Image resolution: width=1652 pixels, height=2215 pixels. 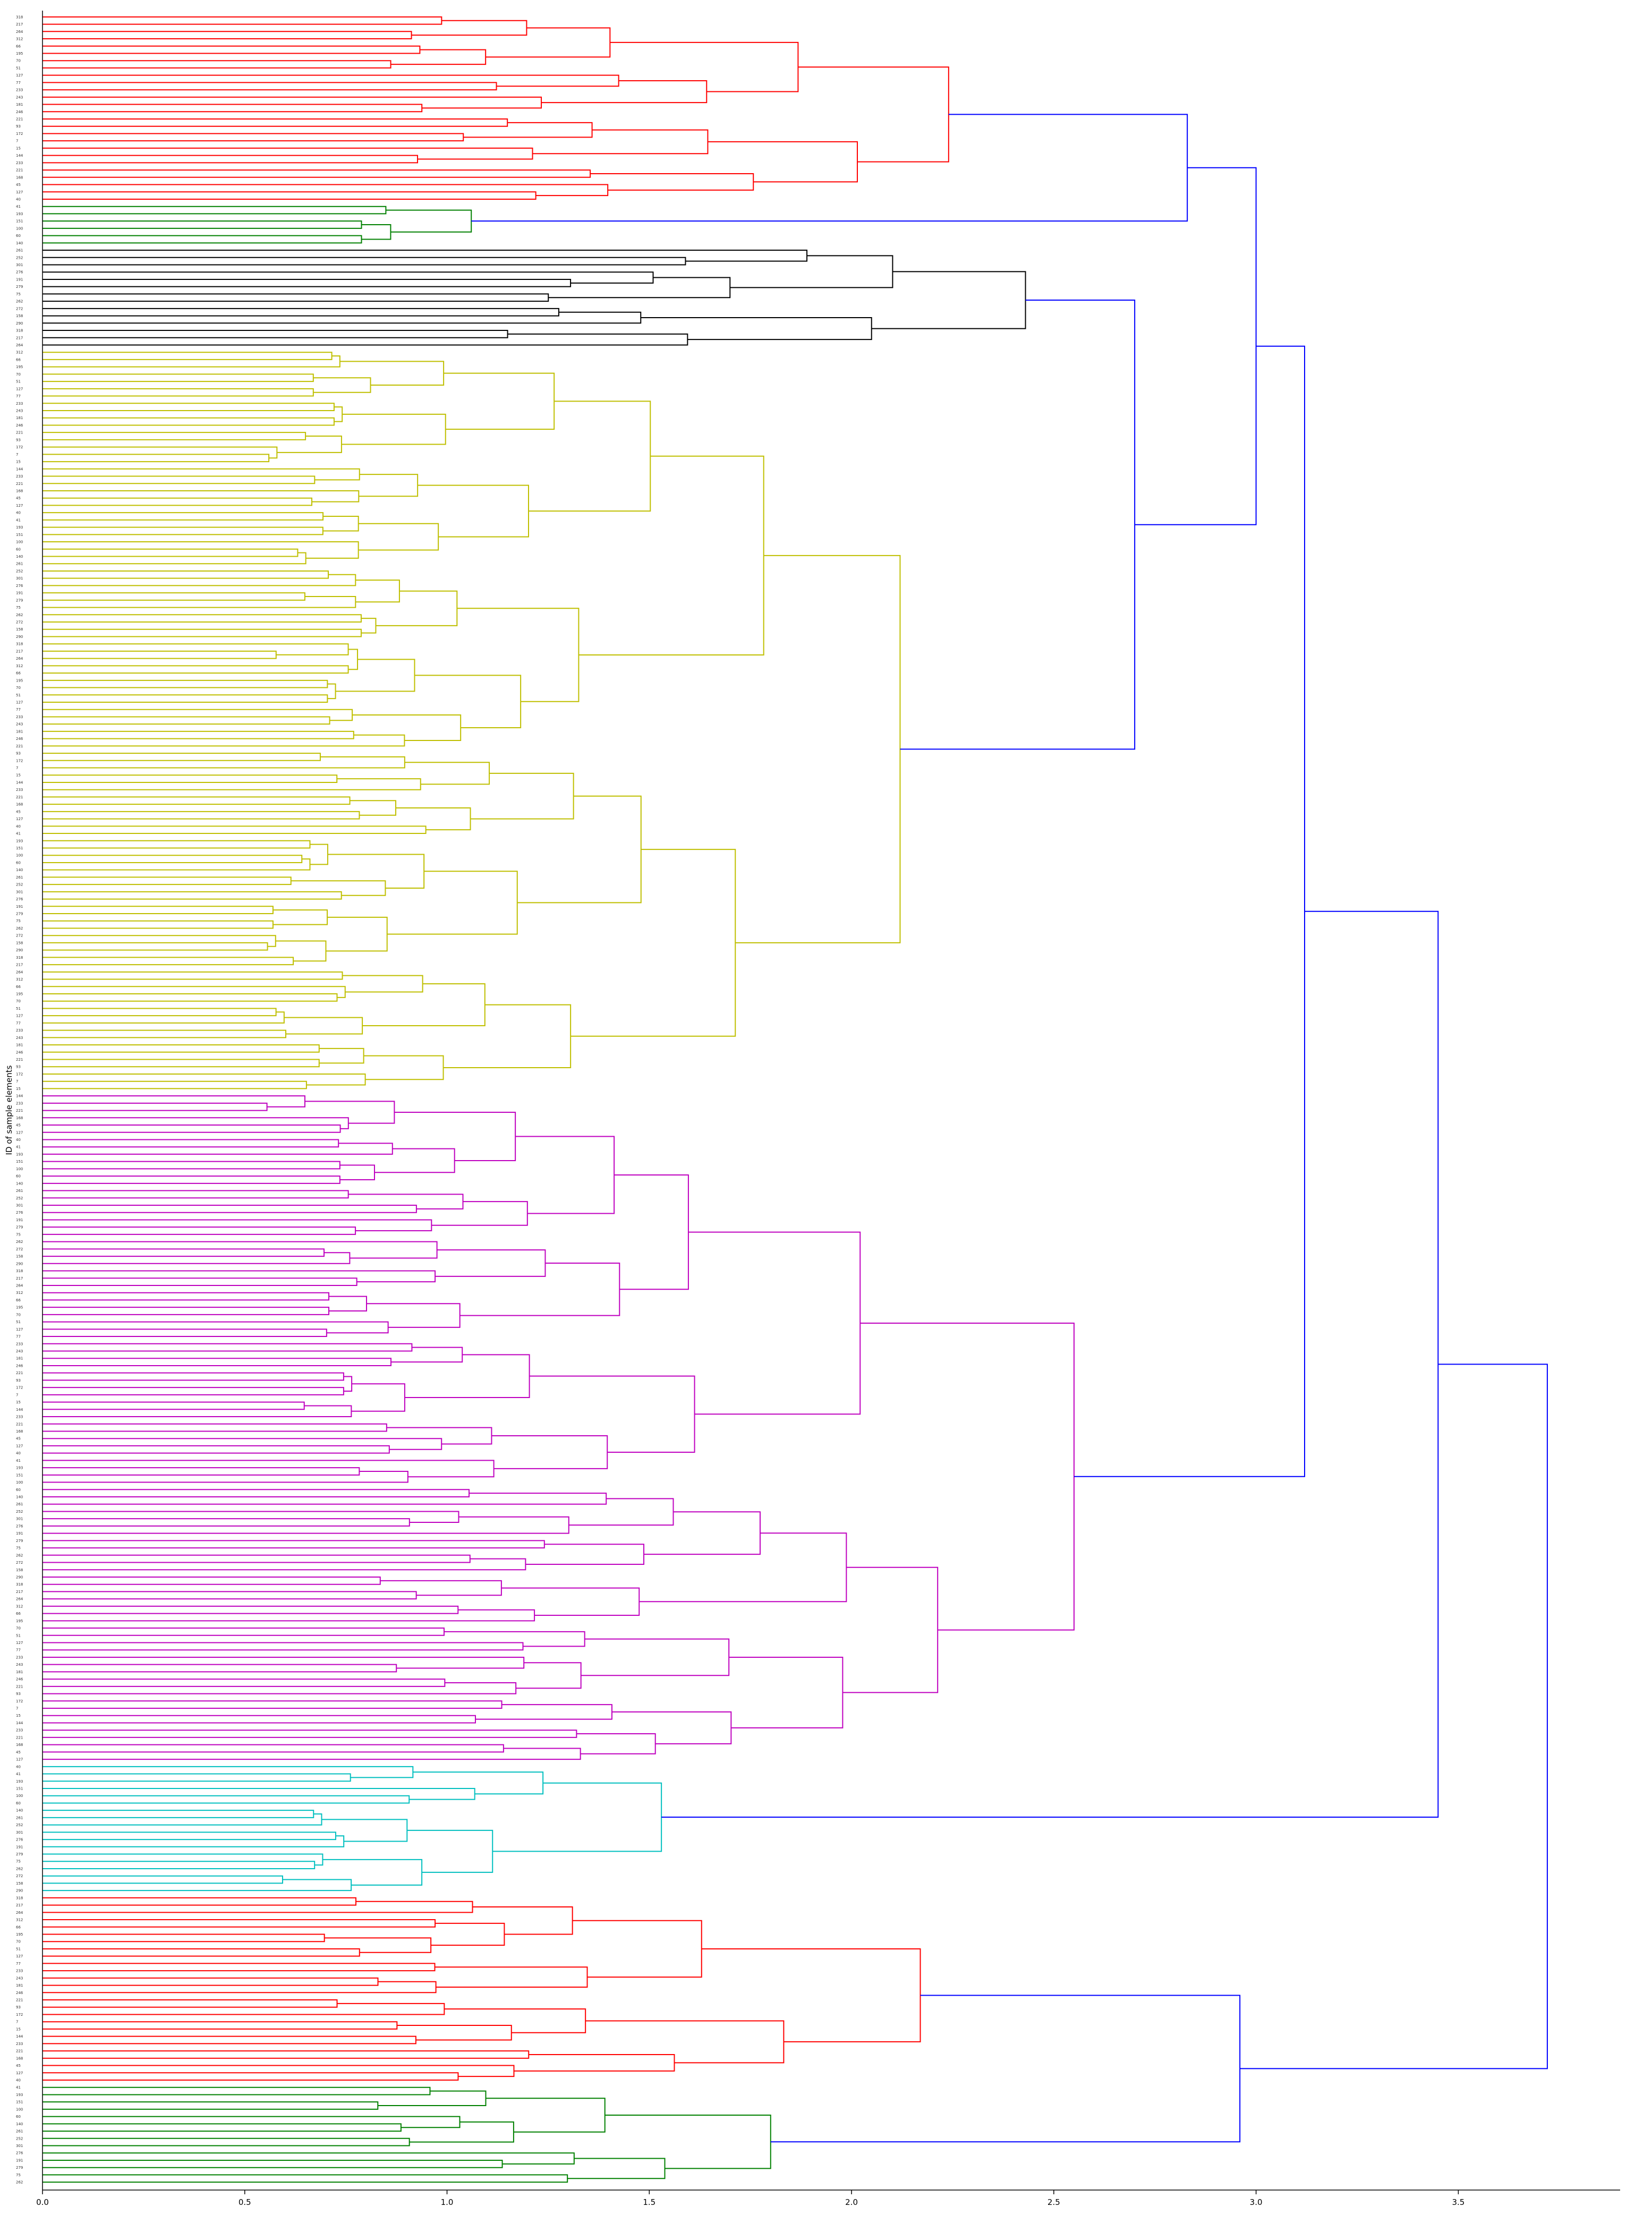 What do you see at coordinates (447, 2202) in the screenshot?
I see `x-tick-label: 1.0` at bounding box center [447, 2202].